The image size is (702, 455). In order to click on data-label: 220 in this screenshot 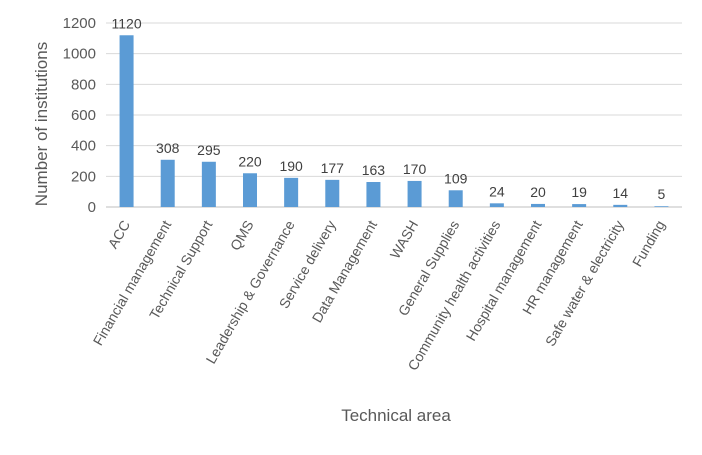, I will do `click(250, 161)`.